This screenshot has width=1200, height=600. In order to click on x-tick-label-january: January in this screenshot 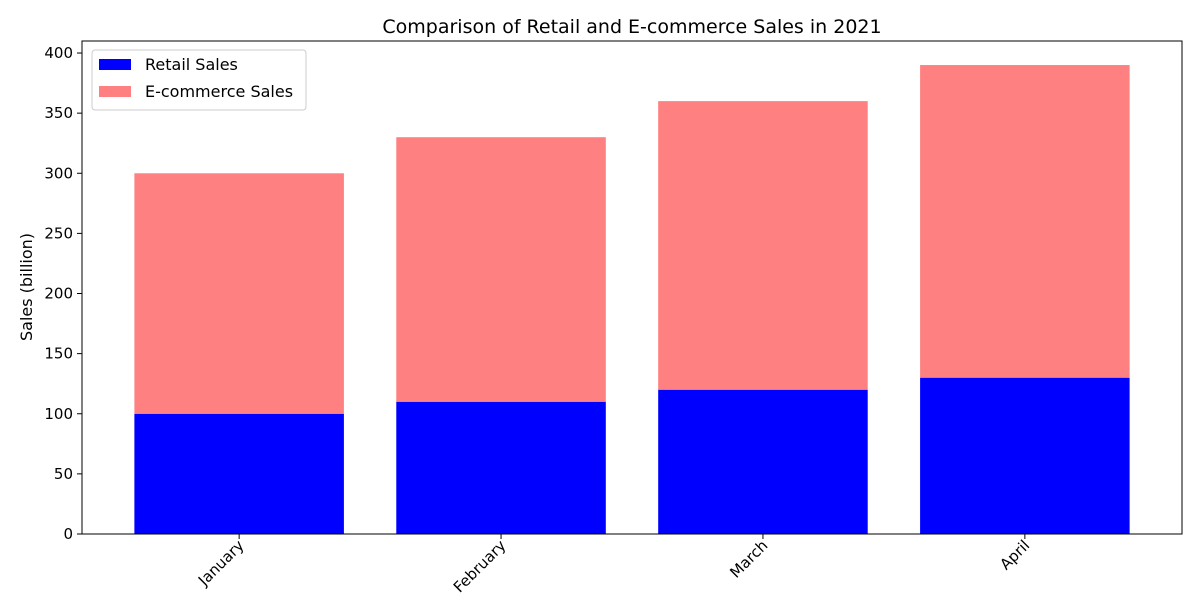, I will do `click(221, 563)`.